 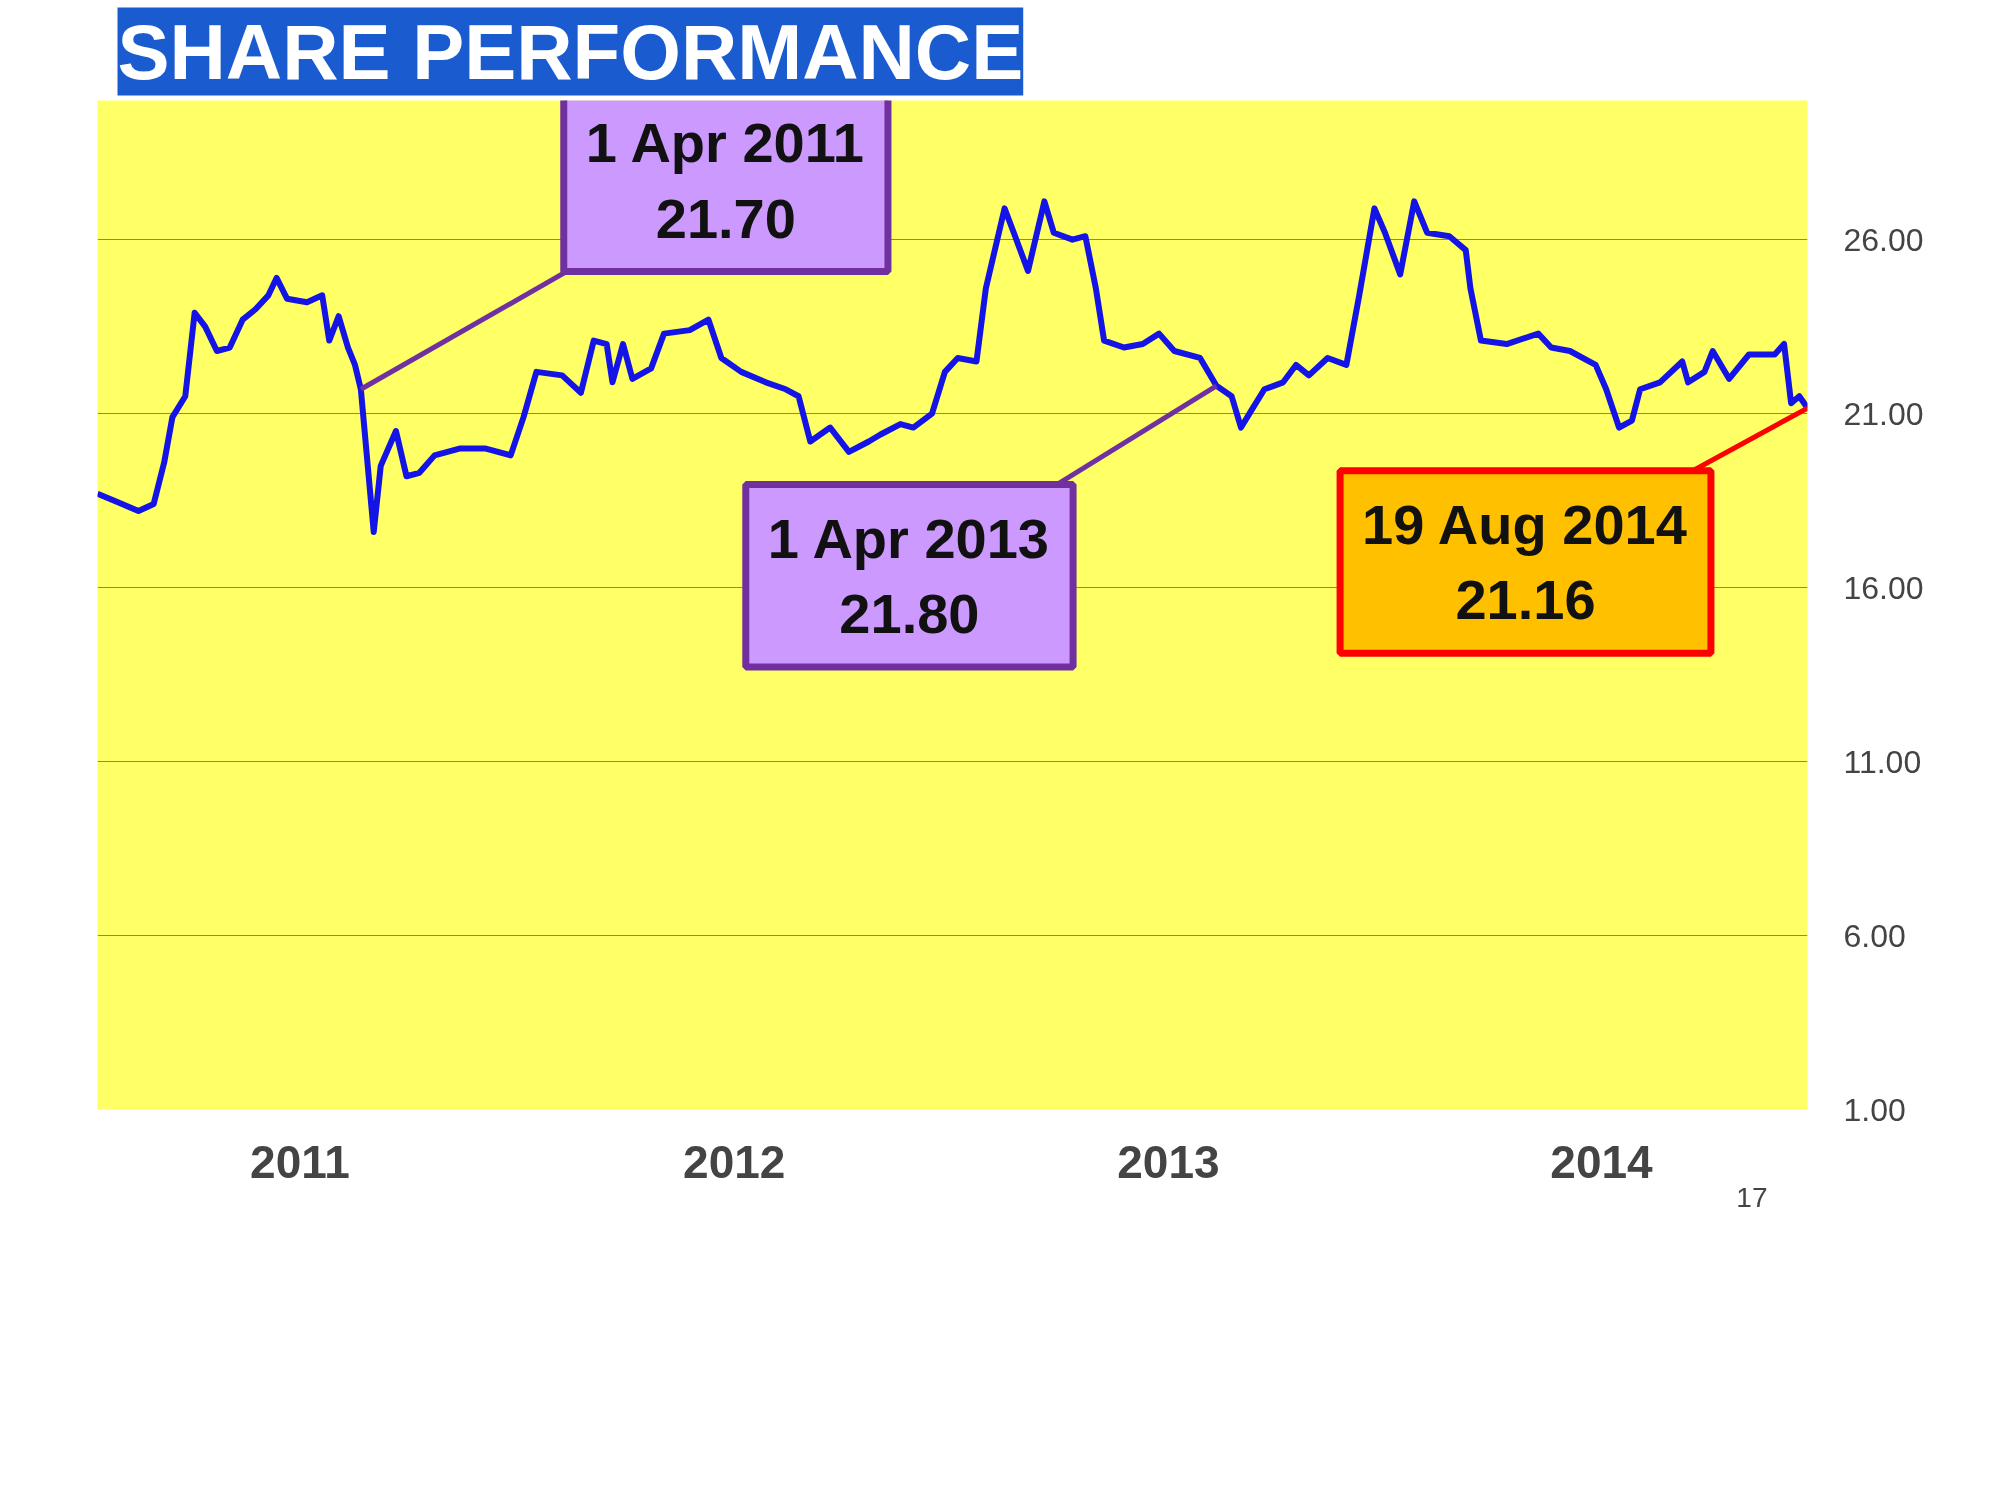 What do you see at coordinates (1602, 1161) in the screenshot?
I see `x-tick-label: 2014` at bounding box center [1602, 1161].